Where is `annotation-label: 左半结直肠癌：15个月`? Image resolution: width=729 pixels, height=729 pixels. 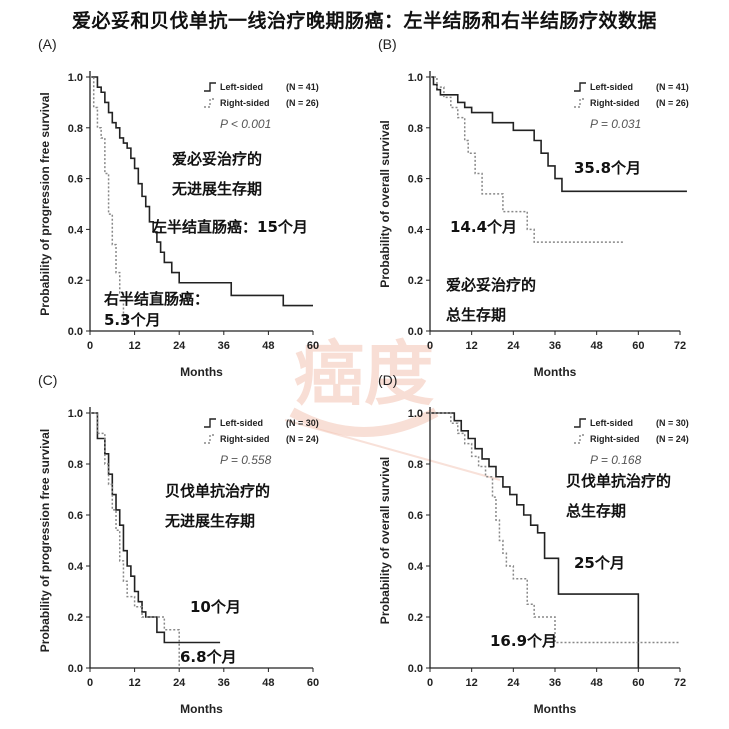
annotation-label: 左半结直肠癌：15个月 is located at coordinates (229, 227).